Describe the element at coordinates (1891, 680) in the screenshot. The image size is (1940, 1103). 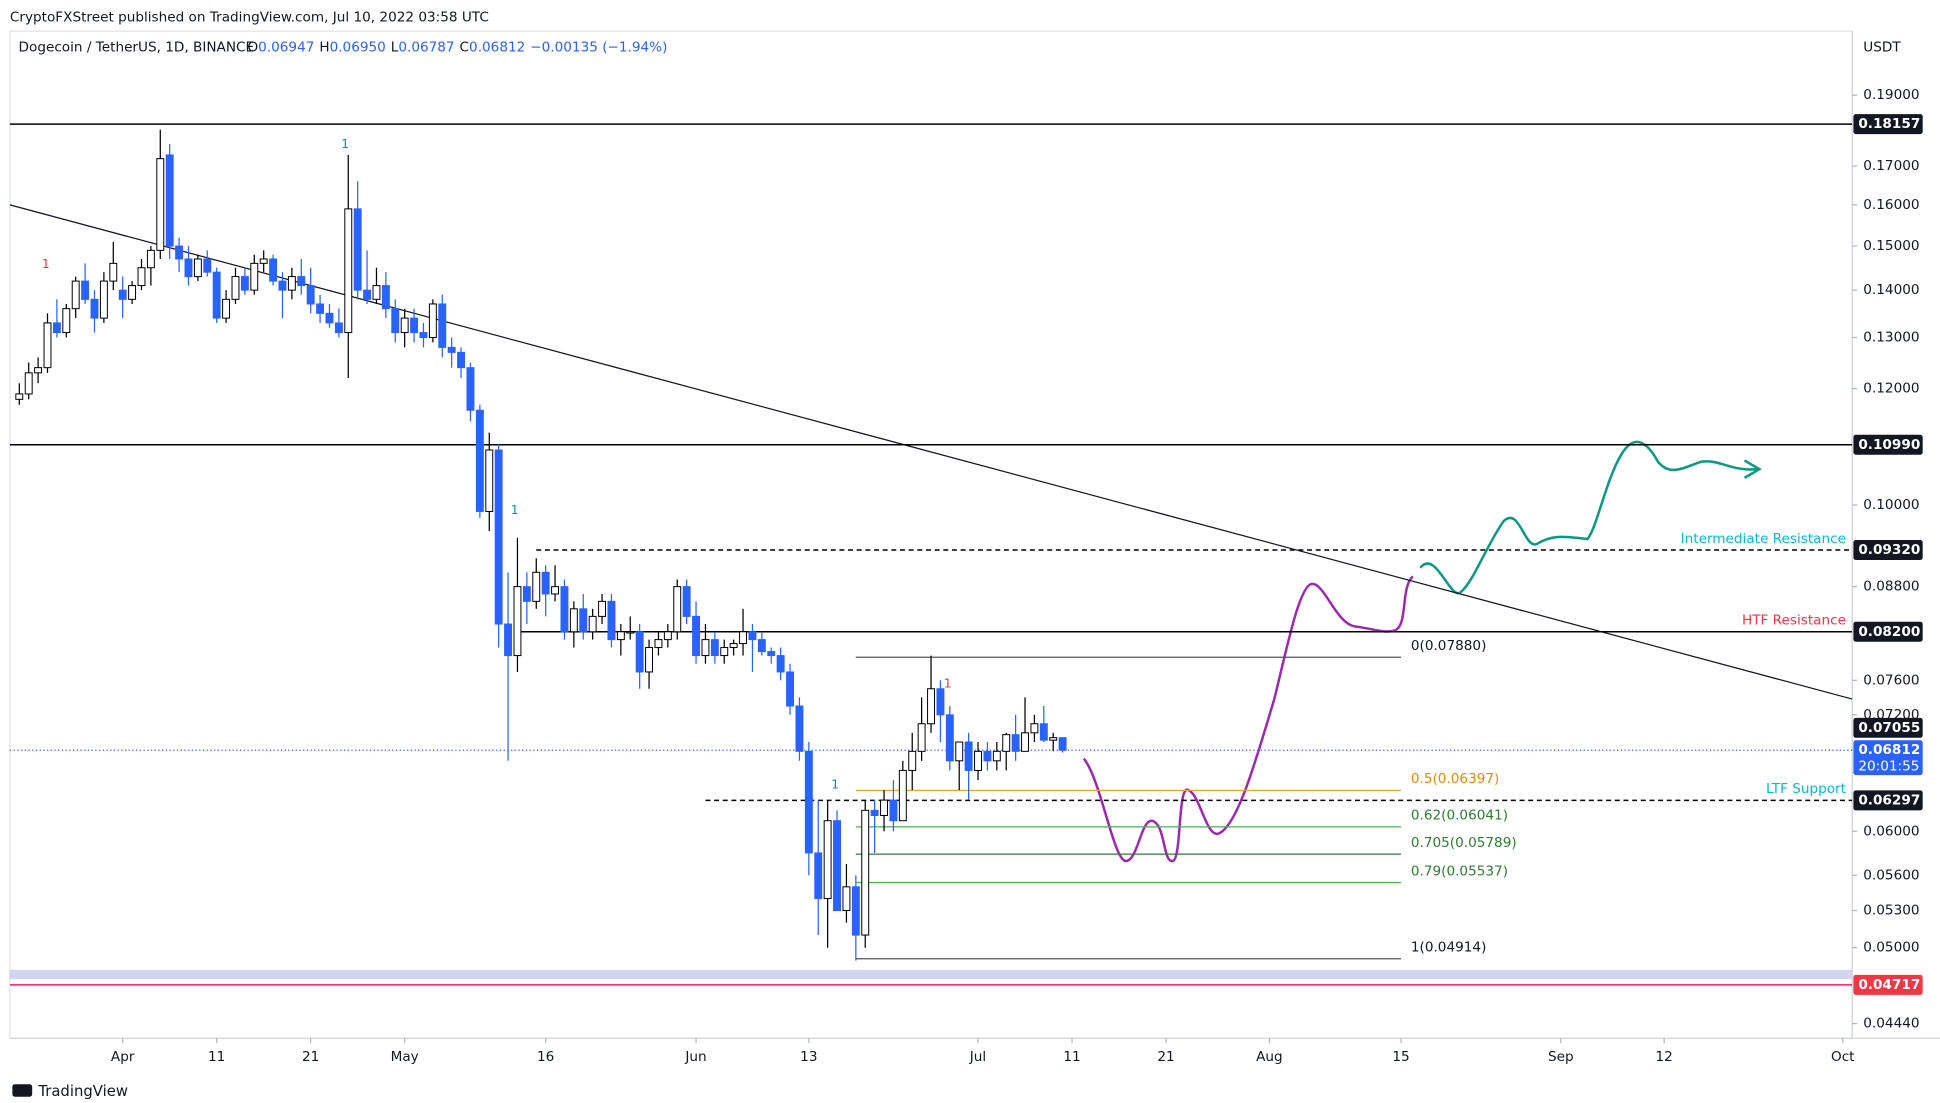
I see `y-tick-label: 0.07600` at that location.